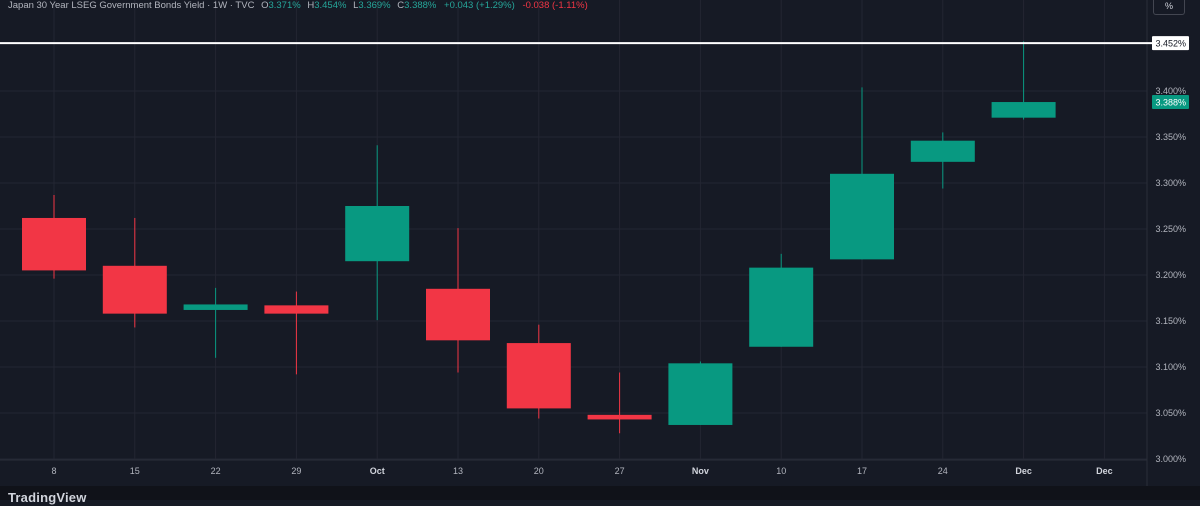 Image resolution: width=1200 pixels, height=506 pixels. What do you see at coordinates (1170, 367) in the screenshot?
I see `y-tick-label: 3.100%` at bounding box center [1170, 367].